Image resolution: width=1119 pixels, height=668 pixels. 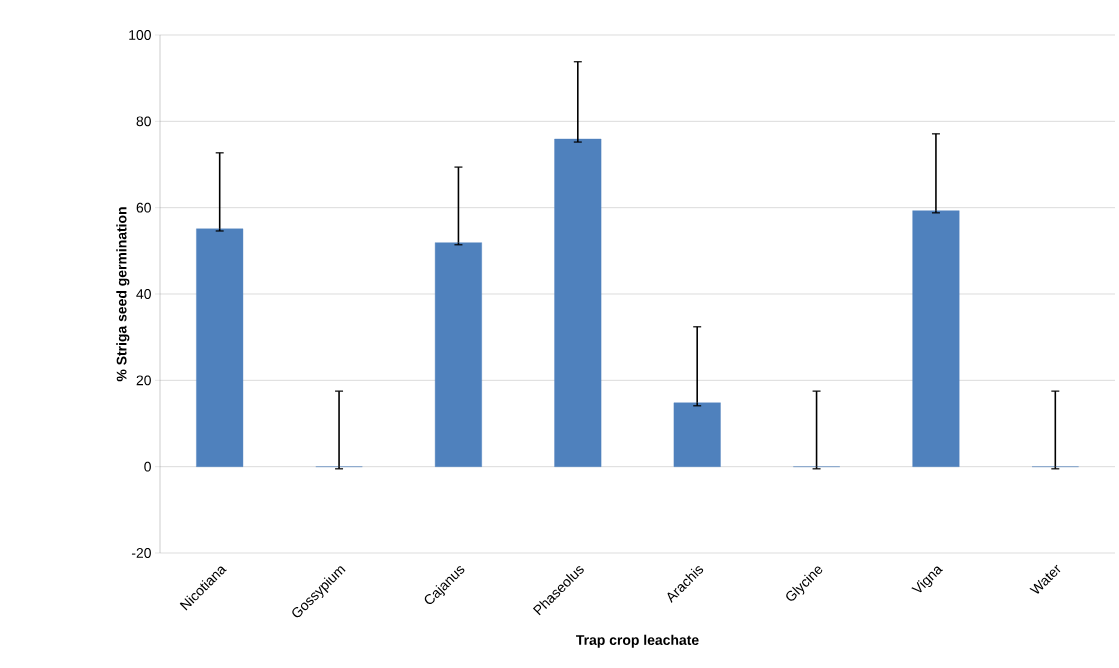 What do you see at coordinates (143, 121) in the screenshot?
I see `y-tick-label: 80` at bounding box center [143, 121].